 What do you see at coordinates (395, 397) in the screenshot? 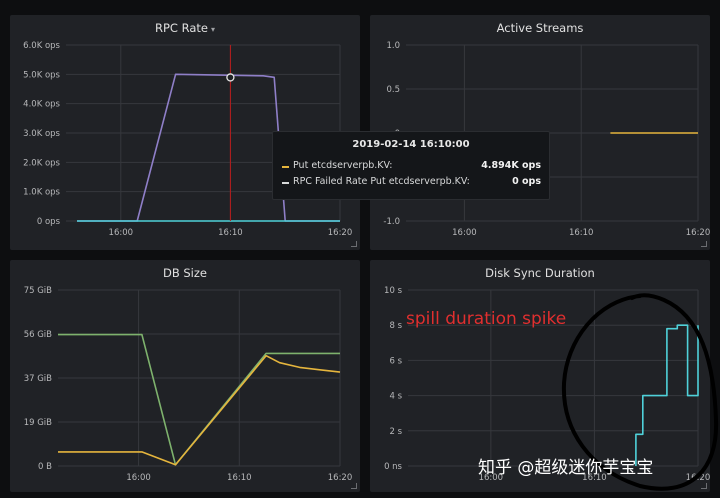
I see `y-tick-label: 4 s` at bounding box center [395, 397].